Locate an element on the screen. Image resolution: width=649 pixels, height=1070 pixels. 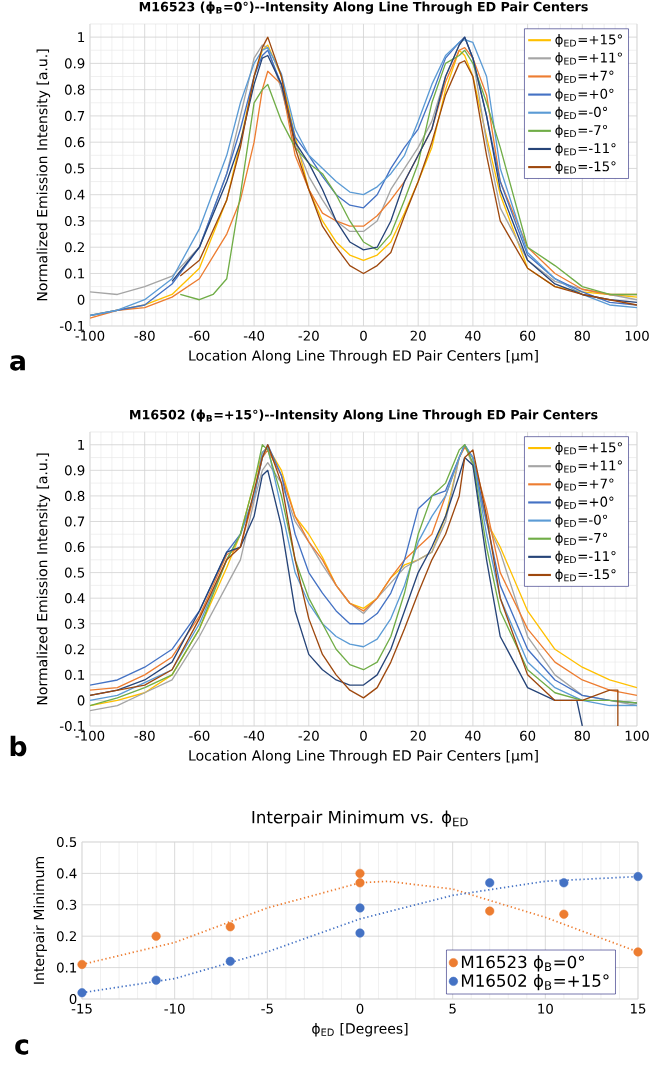
legend-label: M16523 ϕ$_{B}$=0° is located at coordinates (523, 963).